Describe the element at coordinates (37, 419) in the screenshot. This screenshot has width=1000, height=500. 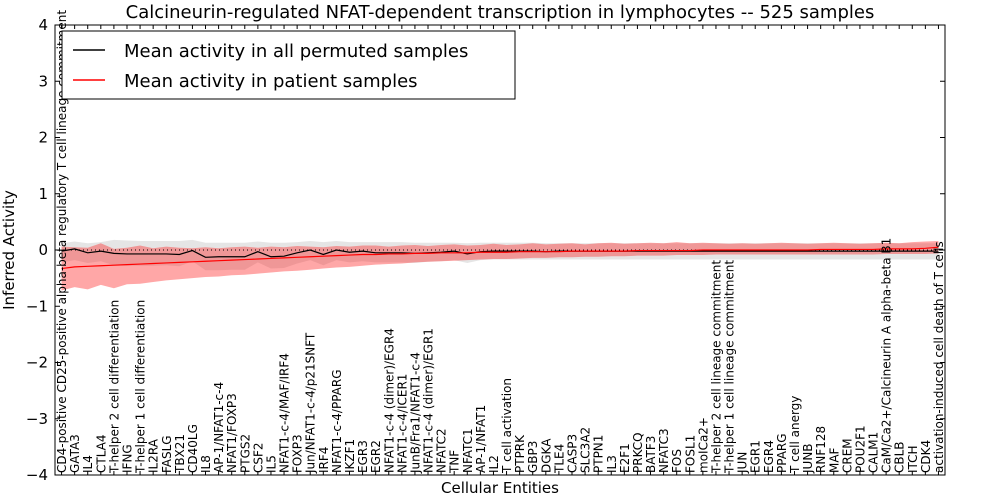
I see `y-tick-label: −3` at that location.